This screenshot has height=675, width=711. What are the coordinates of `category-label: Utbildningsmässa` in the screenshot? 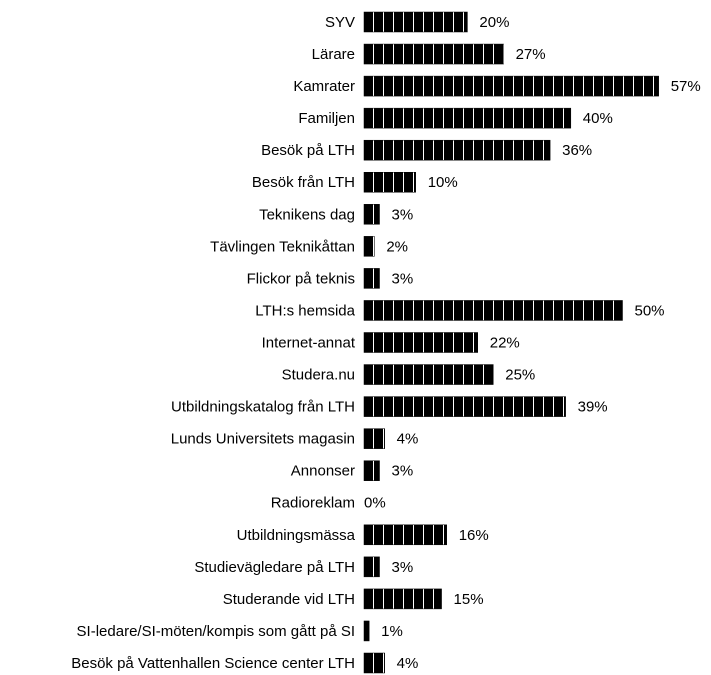 It's located at (296, 535).